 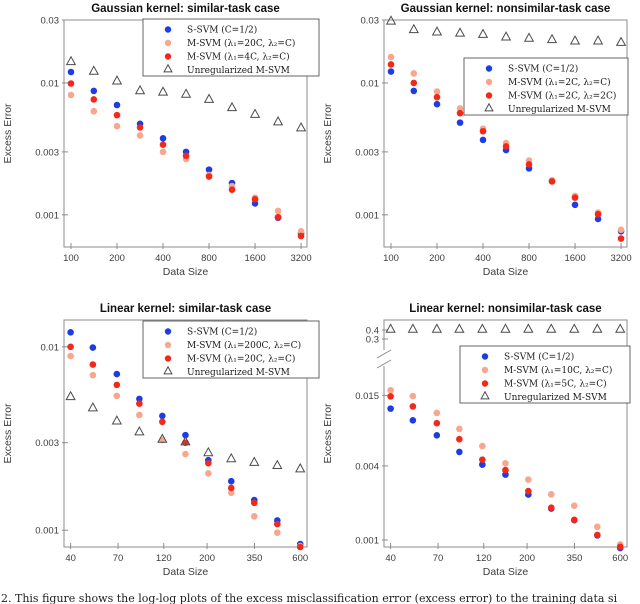 What do you see at coordinates (241, 43) in the screenshot?
I see `legend-label: M-SVM (λ₁=20C, λ₂=C)` at bounding box center [241, 43].